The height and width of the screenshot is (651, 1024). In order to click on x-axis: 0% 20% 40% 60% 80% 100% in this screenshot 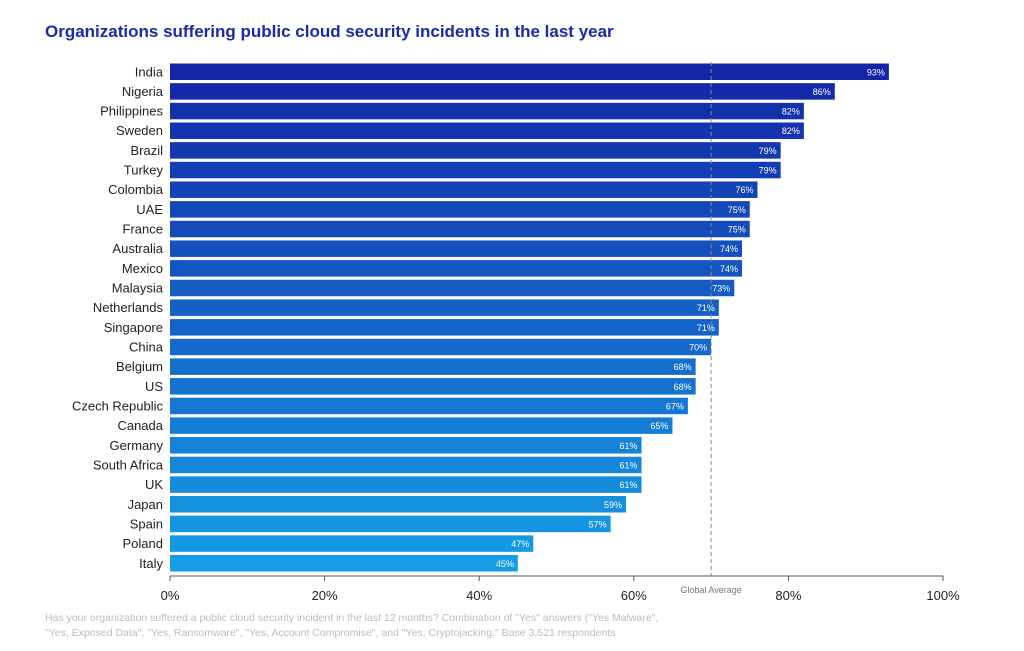, I will do `click(560, 589)`.